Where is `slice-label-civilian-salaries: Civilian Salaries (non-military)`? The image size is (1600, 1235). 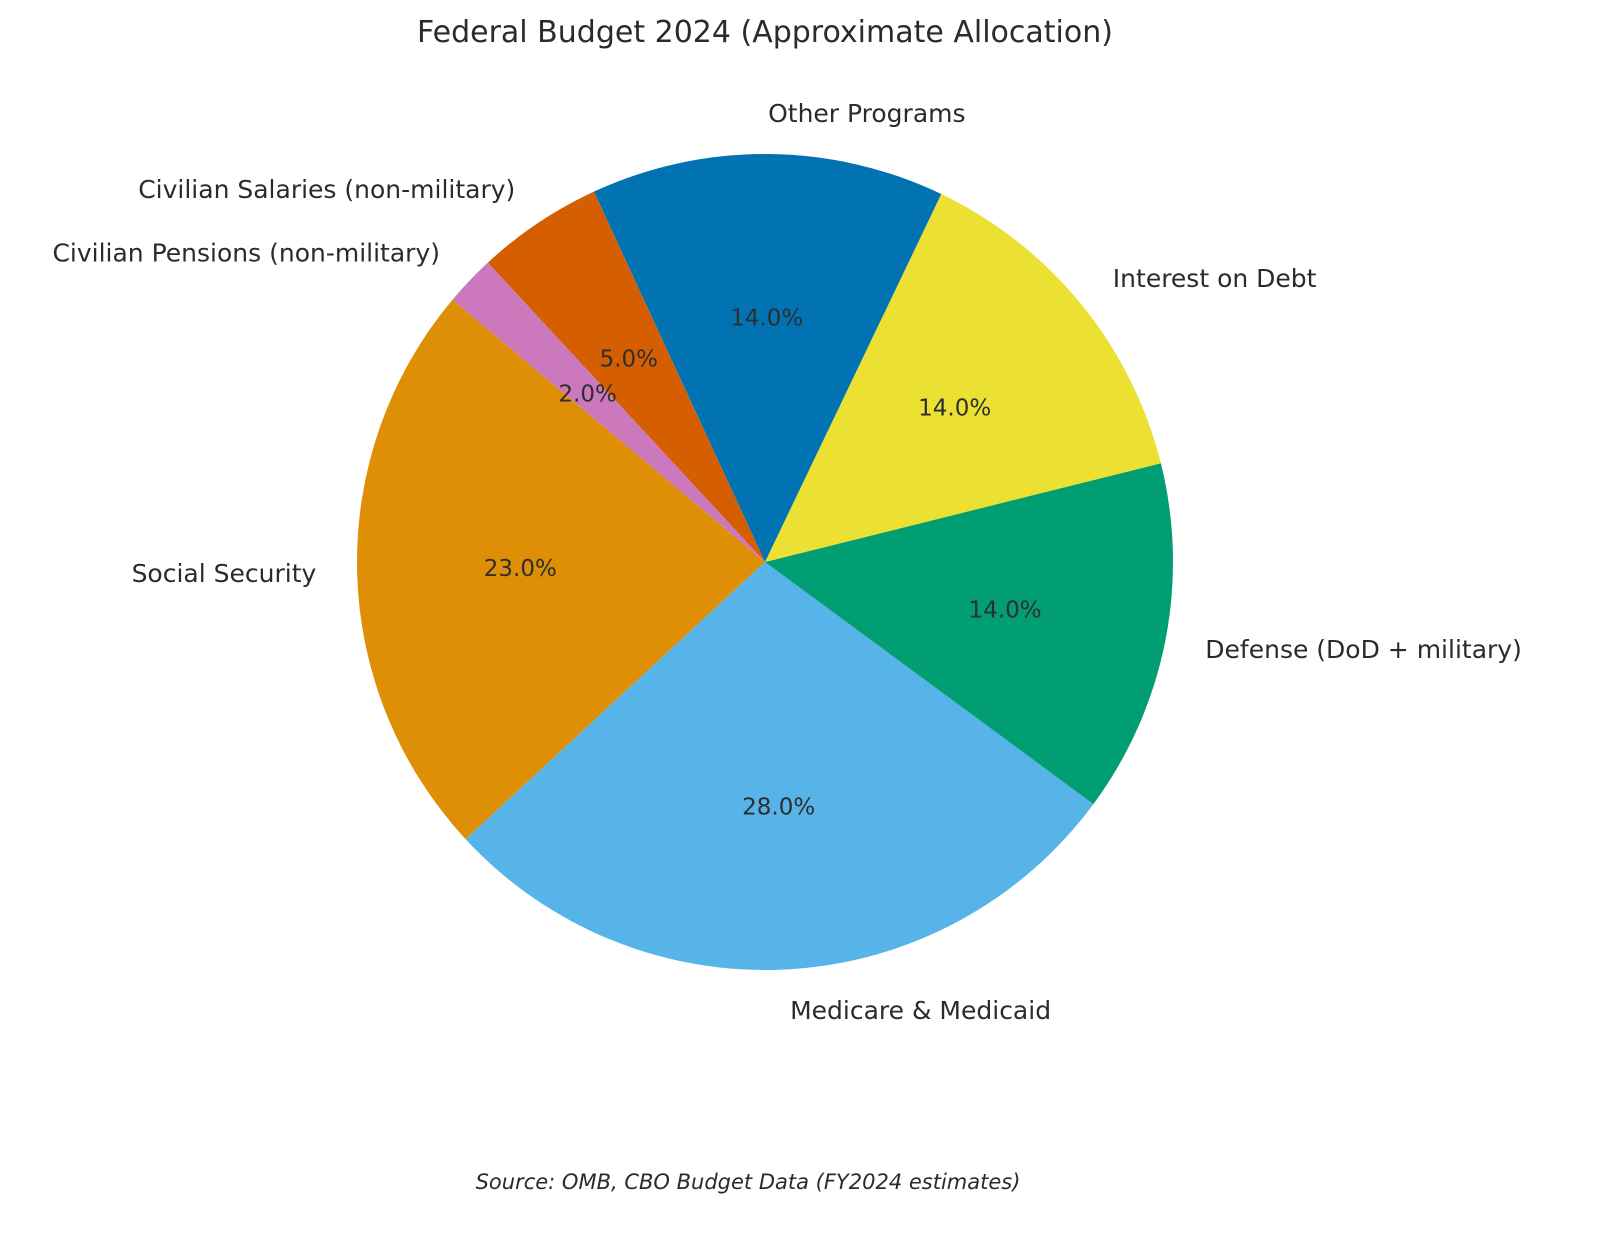
slice-label-civilian-salaries: Civilian Salaries (non-military) is located at coordinates (326, 189).